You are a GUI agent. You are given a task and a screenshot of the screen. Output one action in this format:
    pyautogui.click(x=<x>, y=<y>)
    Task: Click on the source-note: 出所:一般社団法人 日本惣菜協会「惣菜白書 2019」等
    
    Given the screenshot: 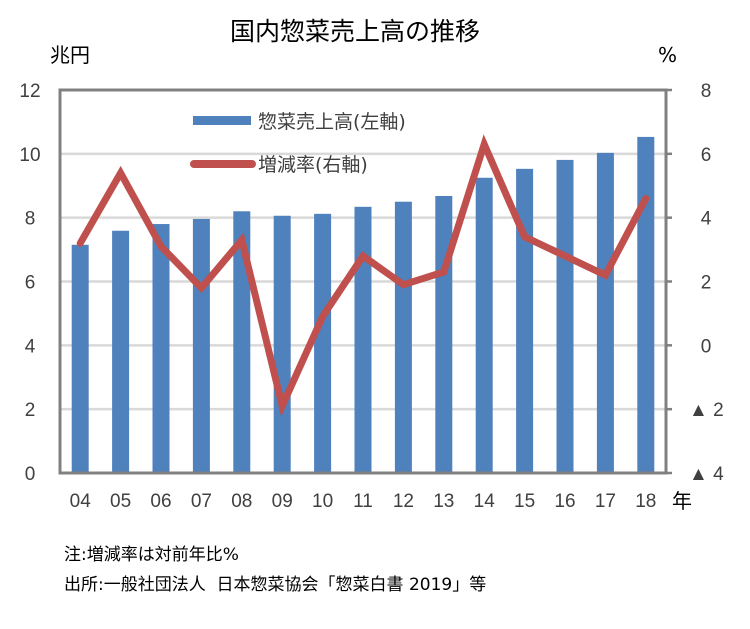 What is the action you would take?
    pyautogui.click(x=275, y=585)
    